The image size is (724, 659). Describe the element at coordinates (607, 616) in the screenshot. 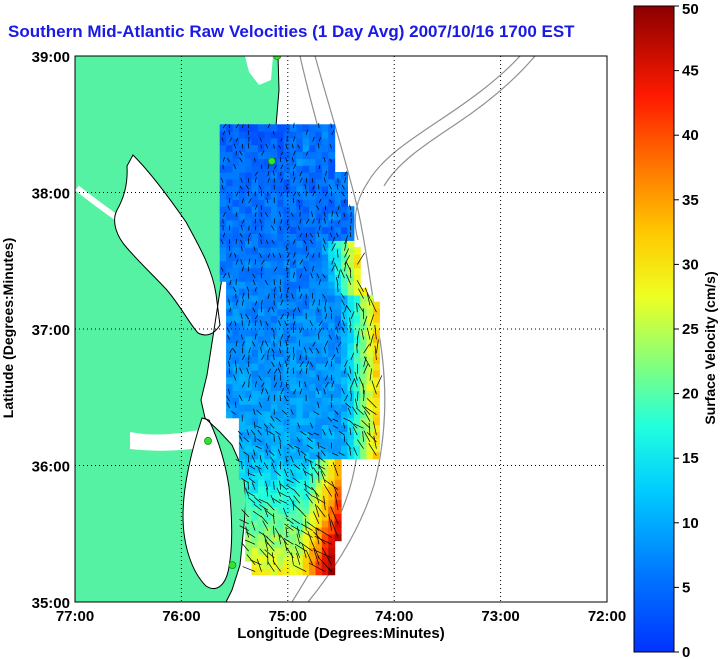

I see `x-tick-label: 72:00` at that location.